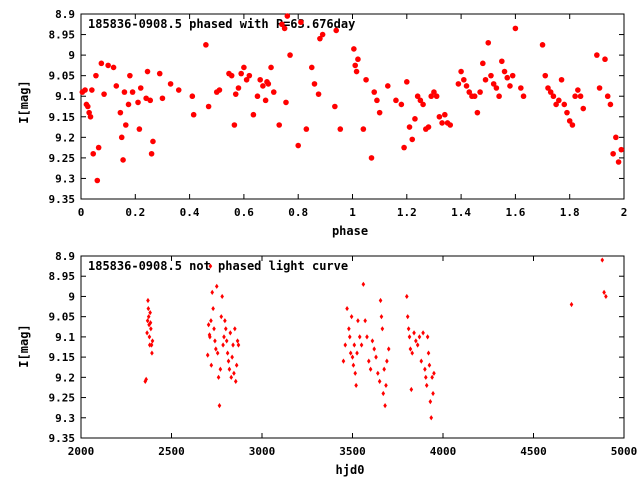  What do you see at coordinates (624, 451) in the screenshot?
I see `x-tick-label: 5000` at bounding box center [624, 451].